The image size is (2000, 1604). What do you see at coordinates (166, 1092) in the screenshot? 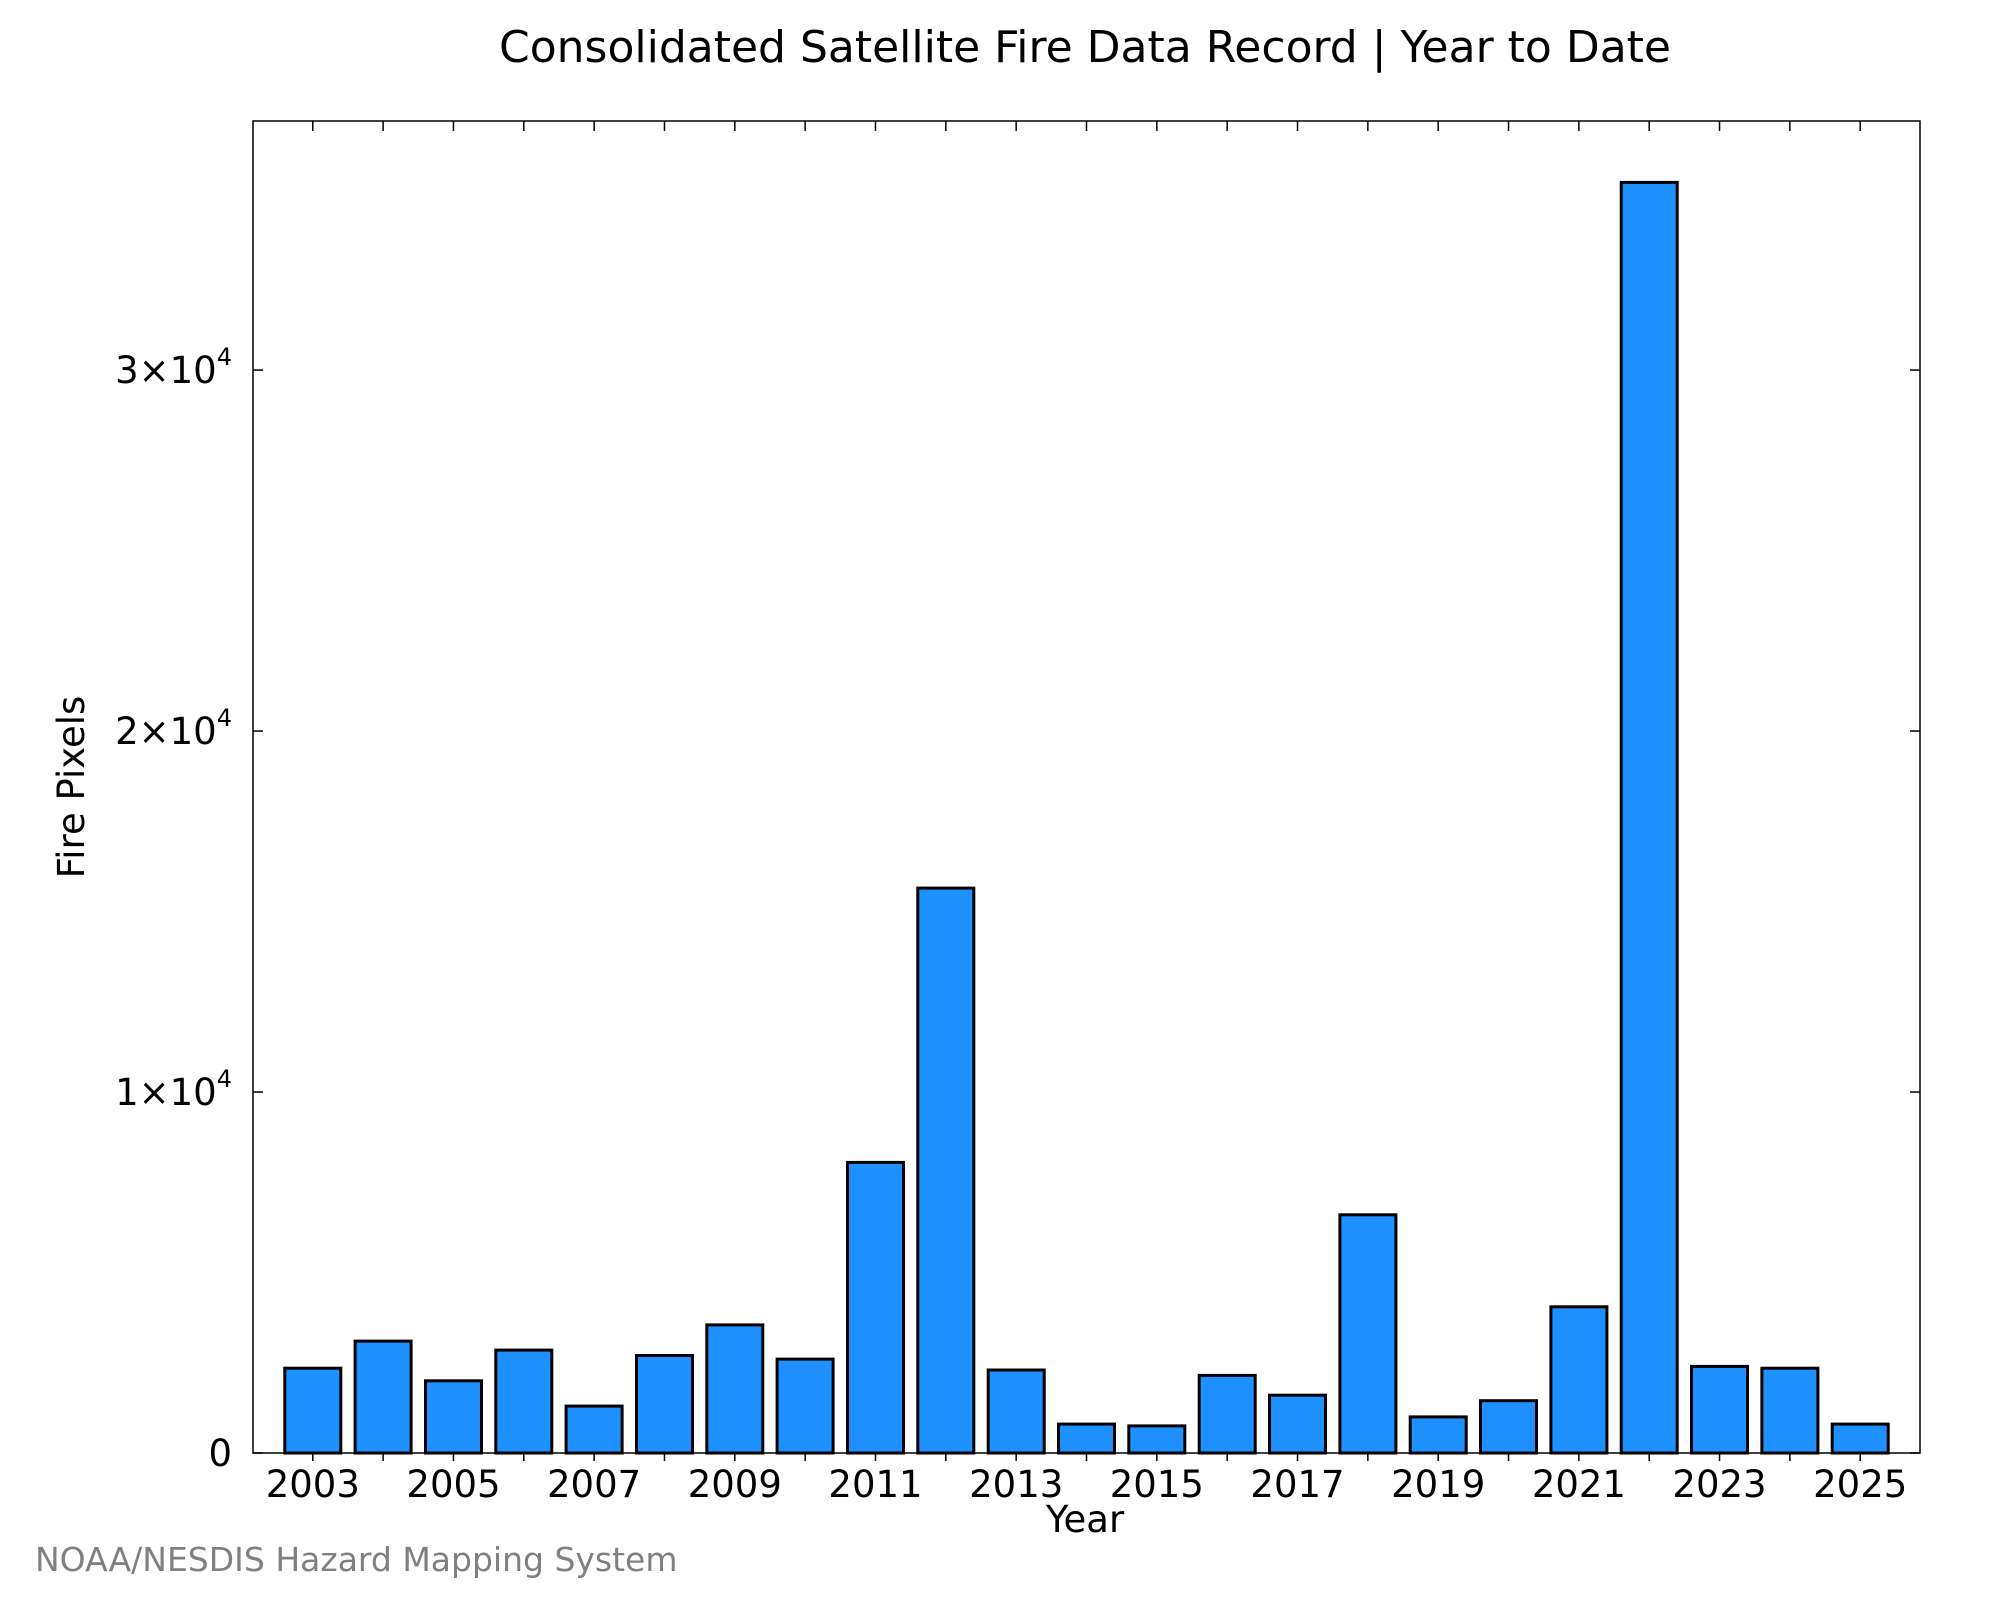
I see `y-tick-mantissa: 1×10` at bounding box center [166, 1092].